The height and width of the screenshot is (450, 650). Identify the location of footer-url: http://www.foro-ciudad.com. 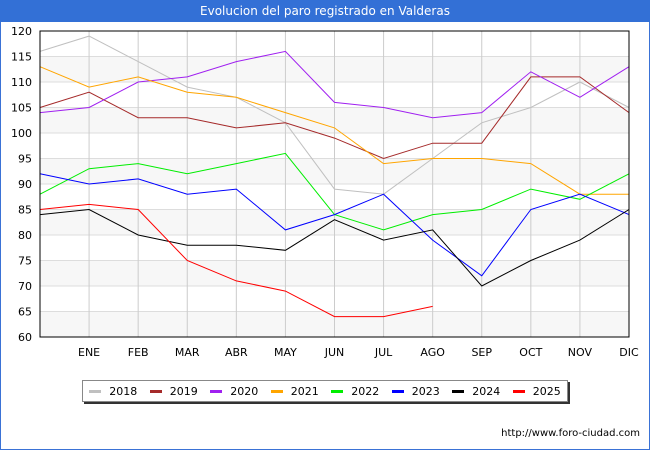
(570, 433).